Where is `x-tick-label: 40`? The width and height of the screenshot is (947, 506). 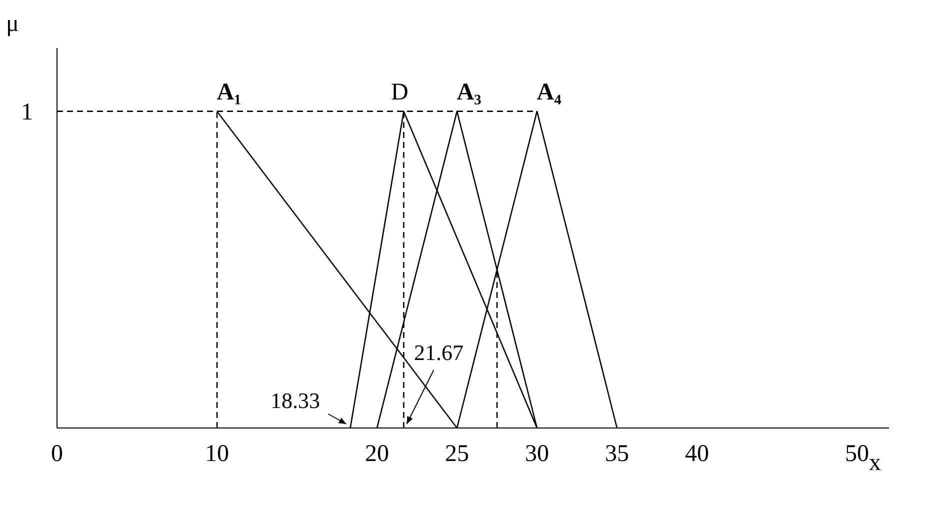 x-tick-label: 40 is located at coordinates (697, 454).